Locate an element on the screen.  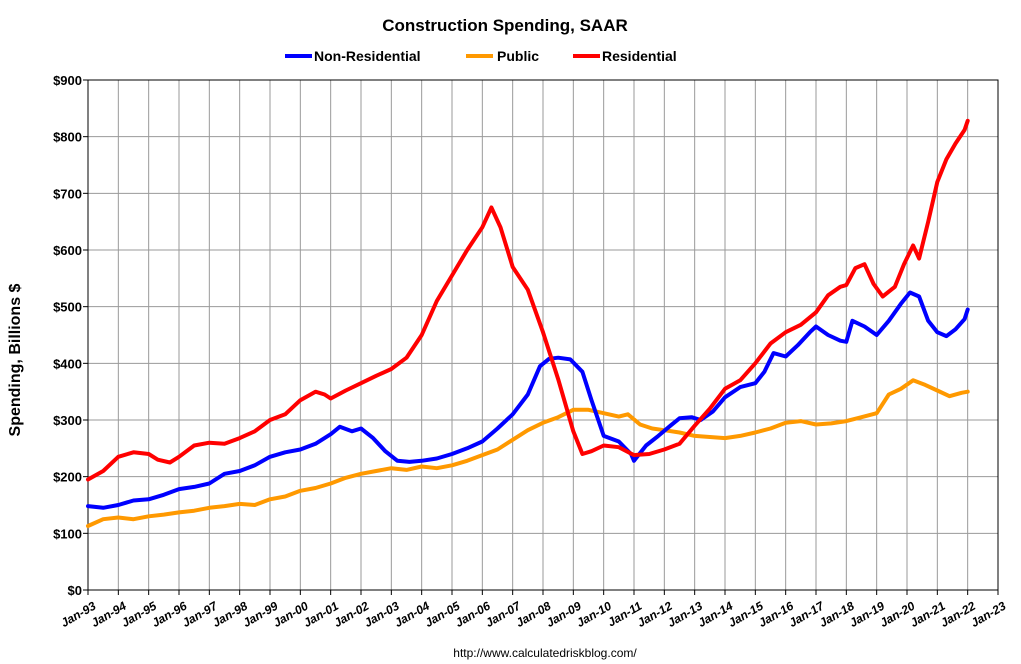
legend-label-public: Public is located at coordinates (518, 56).